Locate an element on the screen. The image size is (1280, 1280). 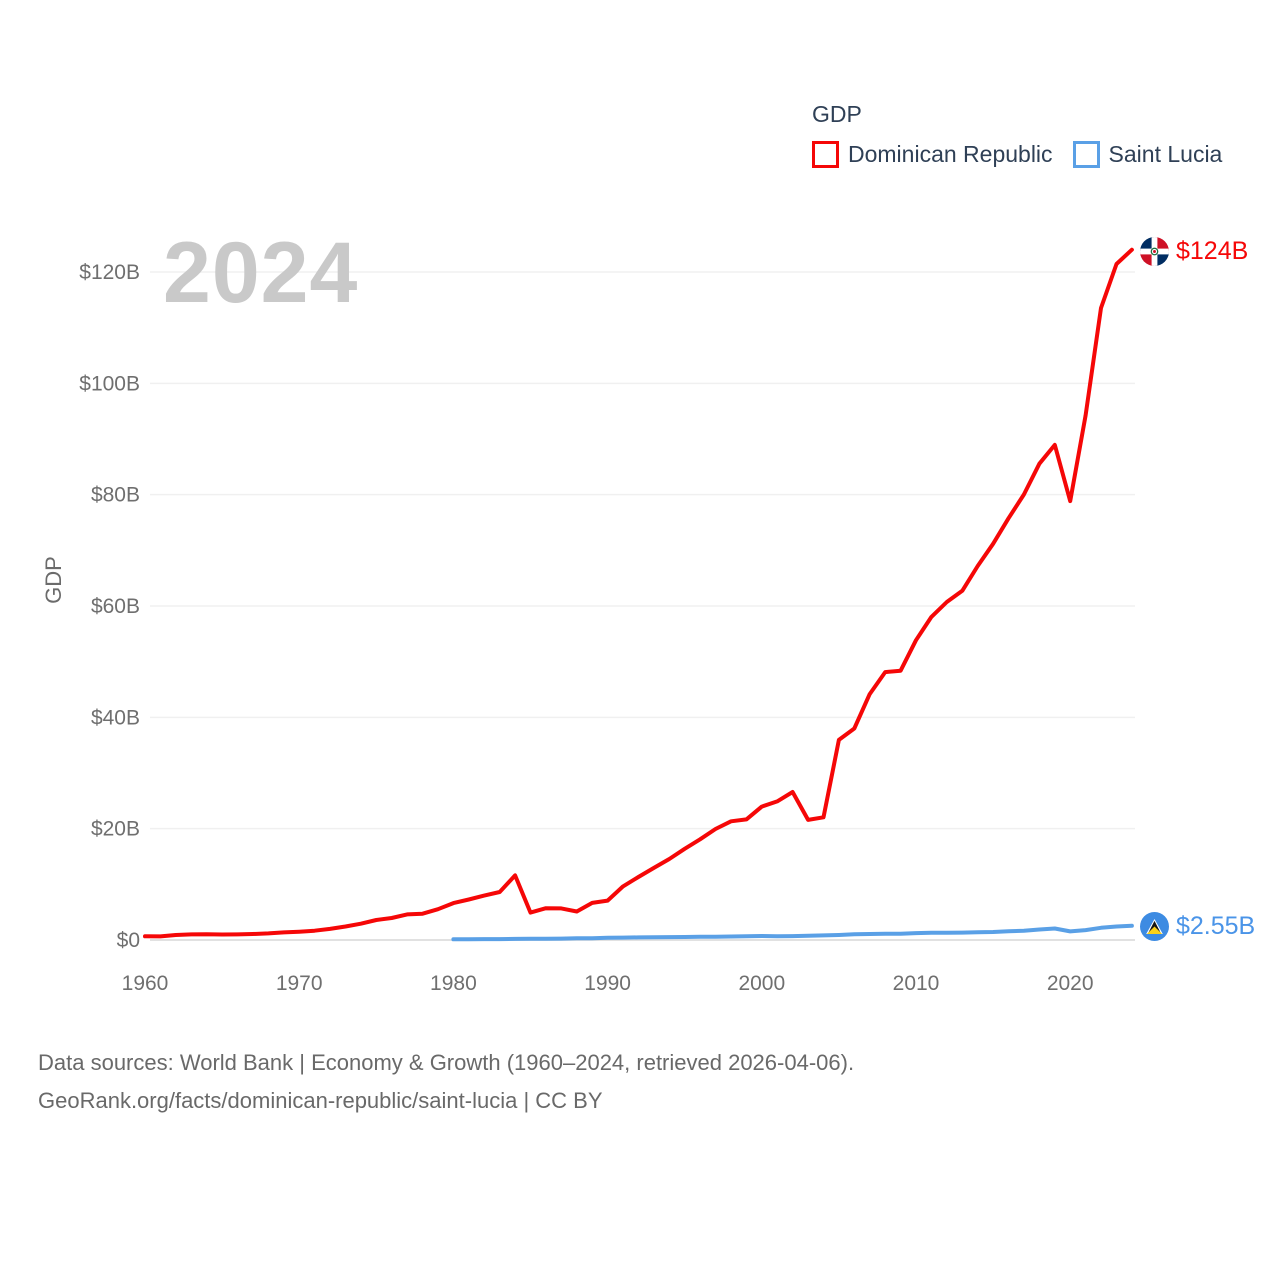
y-axis-title: GDP is located at coordinates (53, 580).